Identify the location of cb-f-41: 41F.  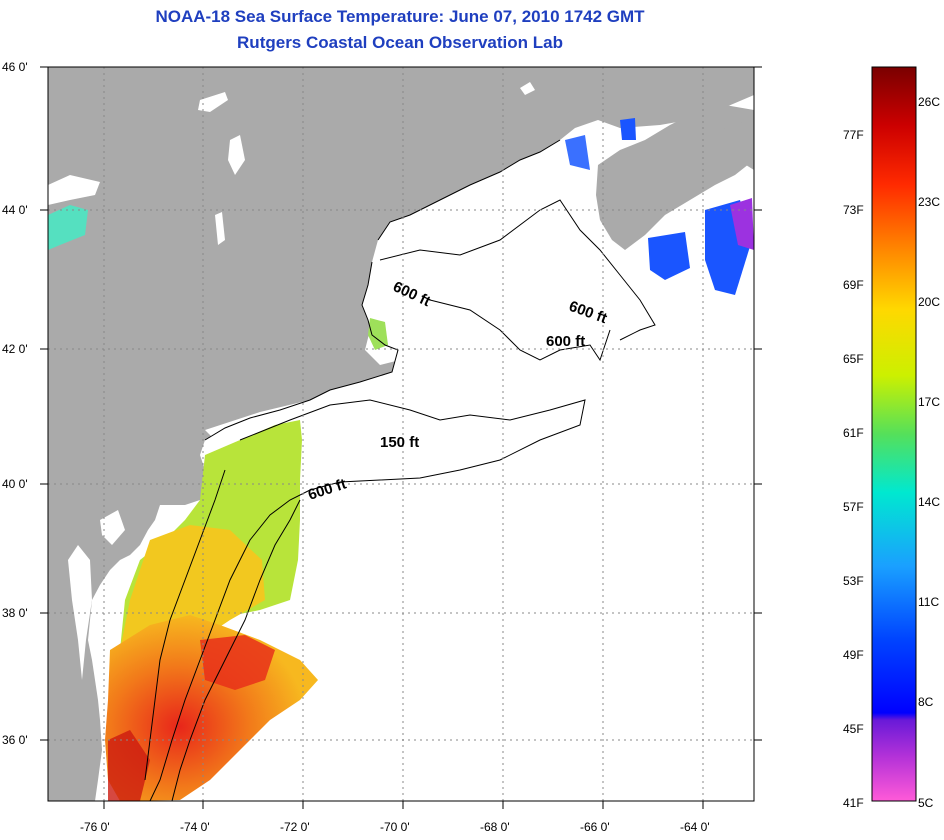
(853, 803).